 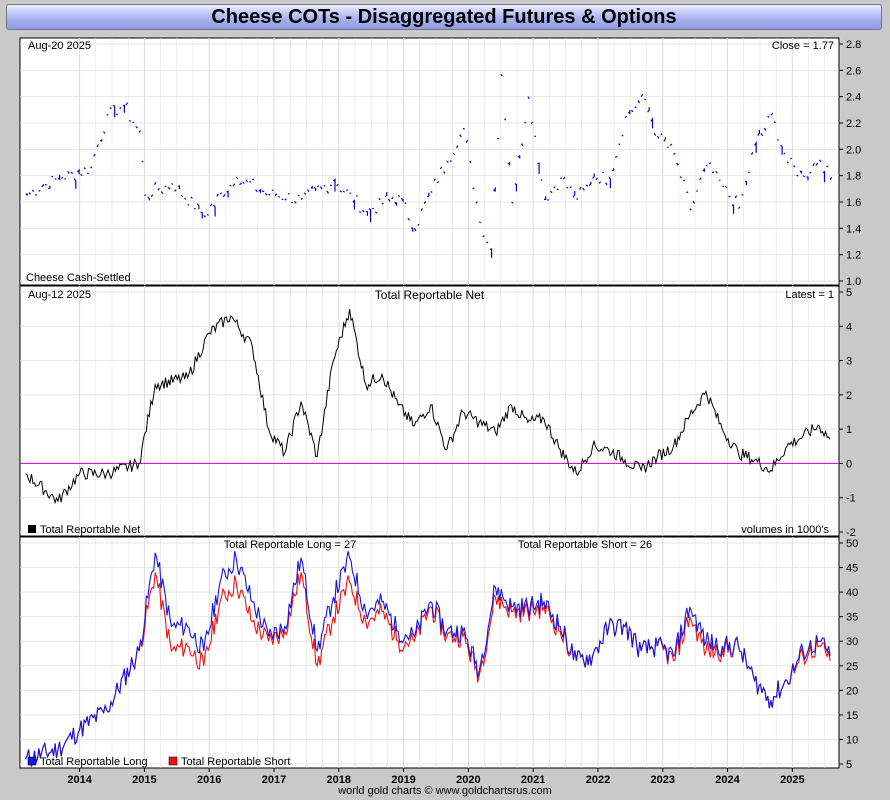 I want to click on y-tick-label: 25, so click(x=852, y=667).